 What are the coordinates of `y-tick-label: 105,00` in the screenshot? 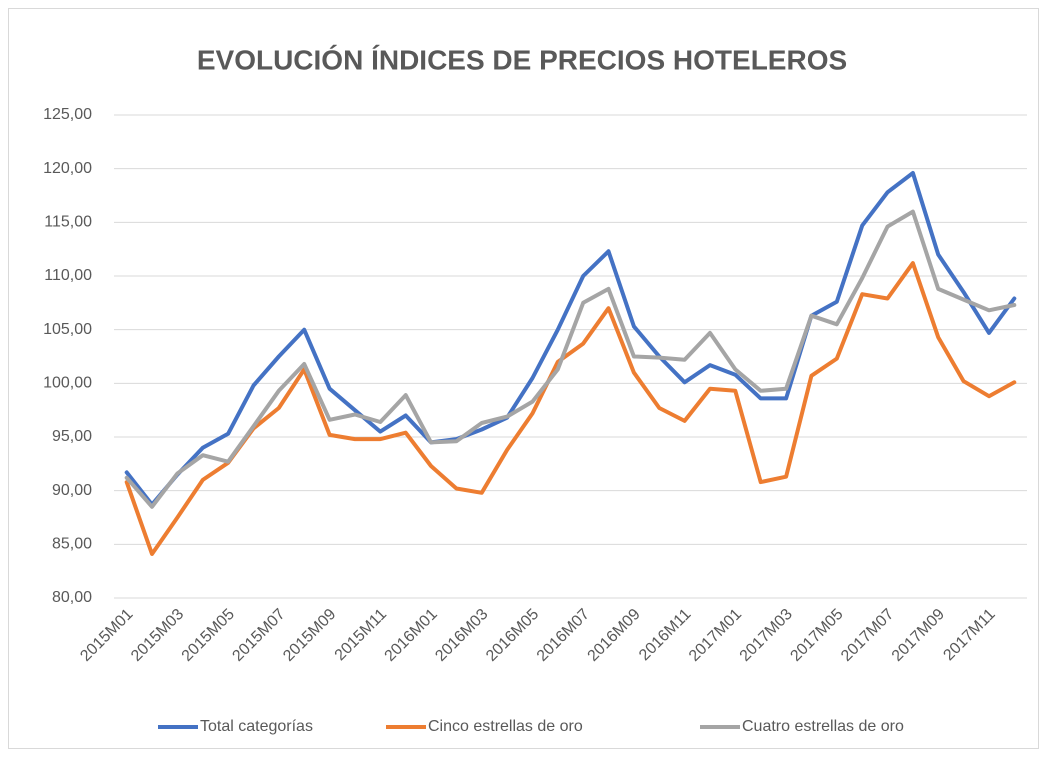 It's located at (67, 329).